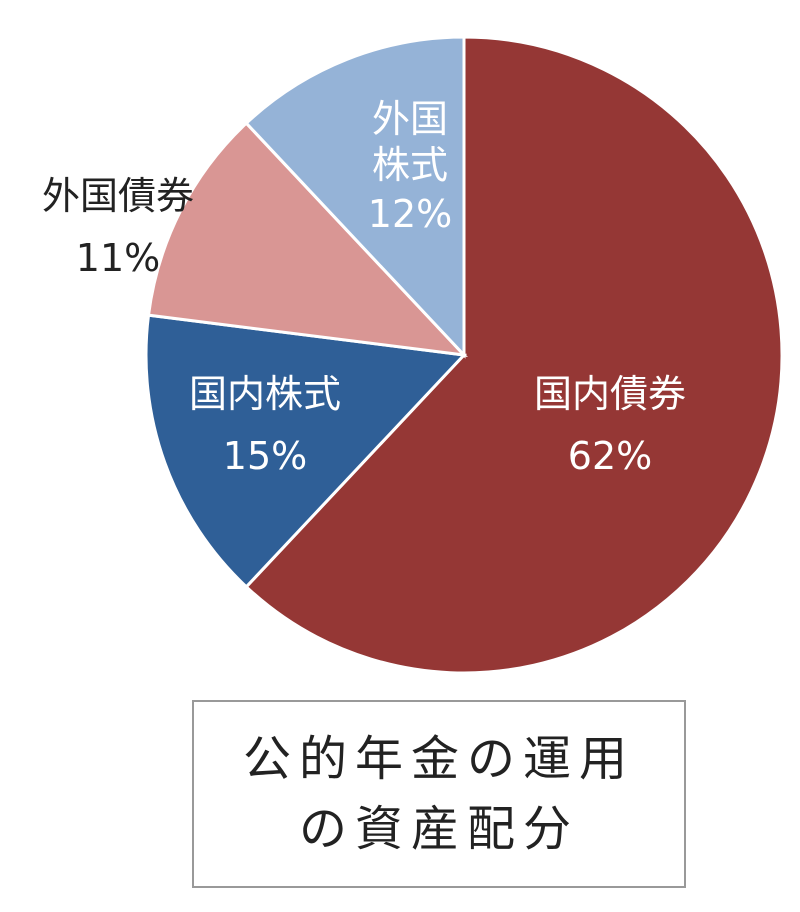 The width and height of the screenshot is (800, 912). I want to click on value-label: 62%, so click(610, 456).